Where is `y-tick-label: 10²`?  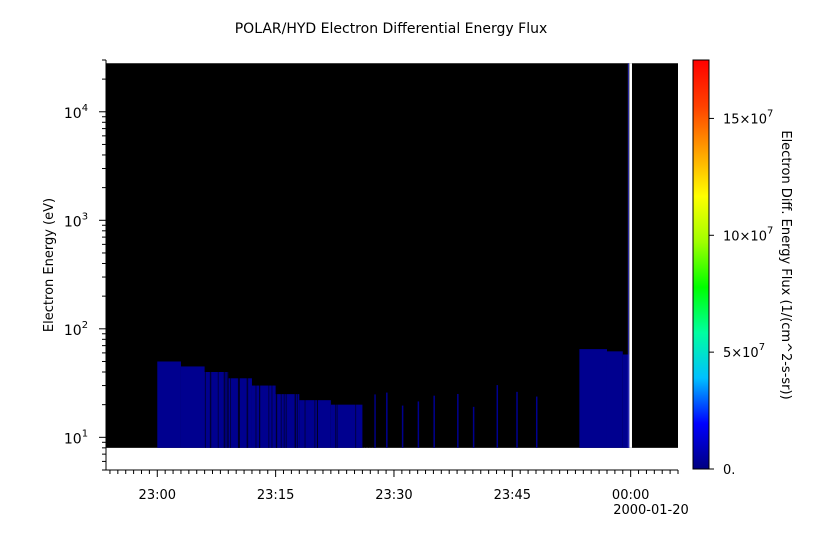
y-tick-label: 10² is located at coordinates (76, 329).